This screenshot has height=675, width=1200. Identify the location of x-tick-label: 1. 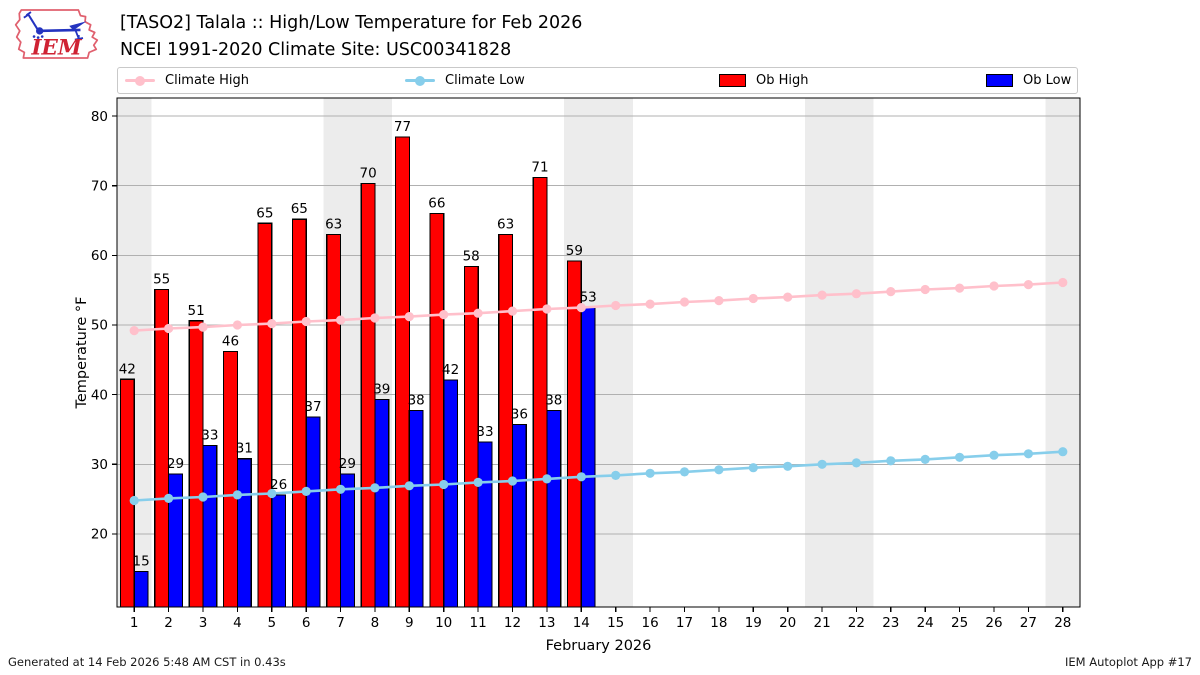
(134, 623).